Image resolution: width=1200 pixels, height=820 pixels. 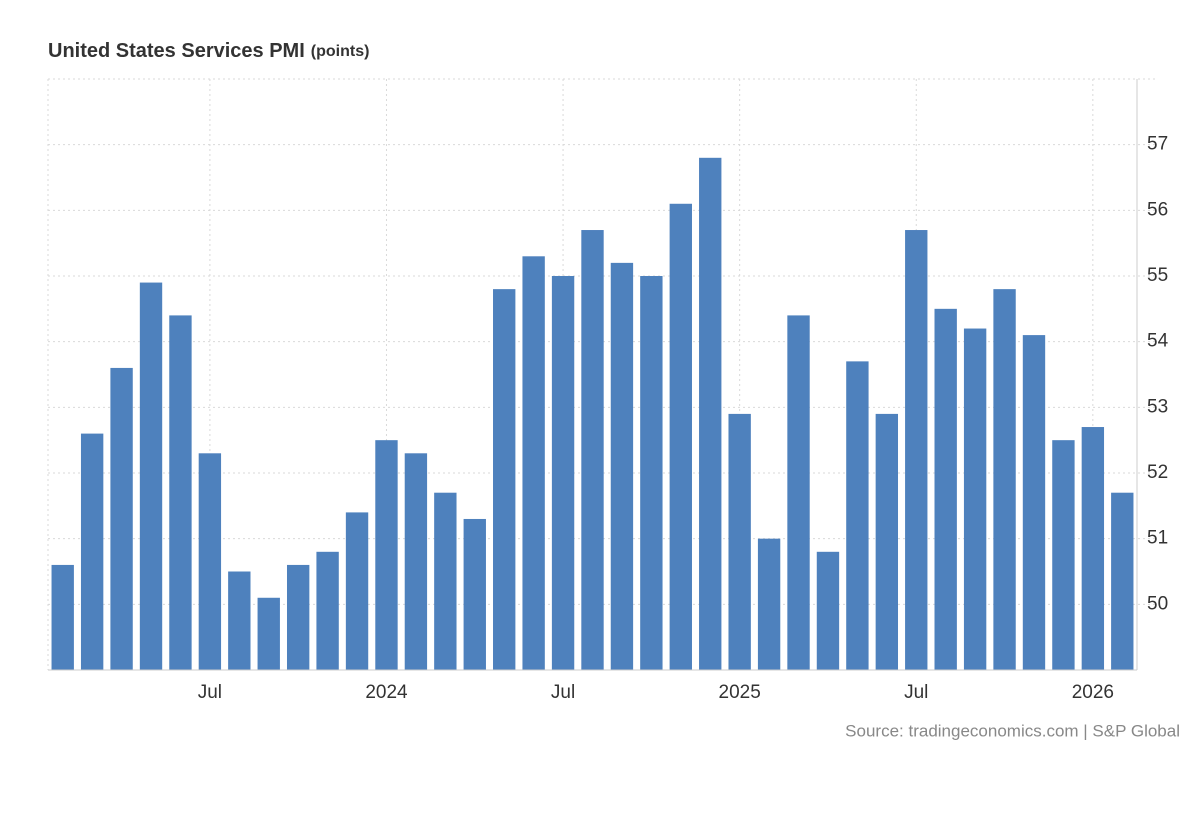 I want to click on y-tick-label: 57, so click(x=1157, y=144).